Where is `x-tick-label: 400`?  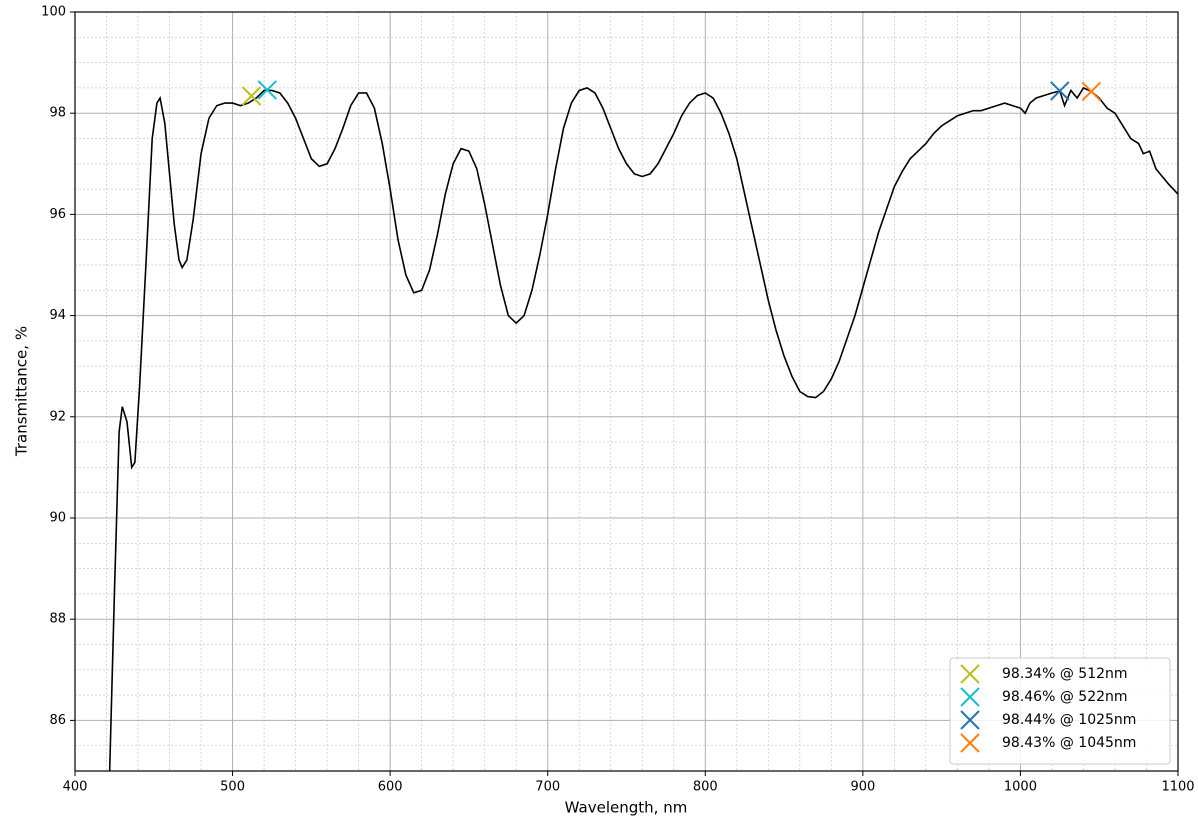 x-tick-label: 400 is located at coordinates (75, 787).